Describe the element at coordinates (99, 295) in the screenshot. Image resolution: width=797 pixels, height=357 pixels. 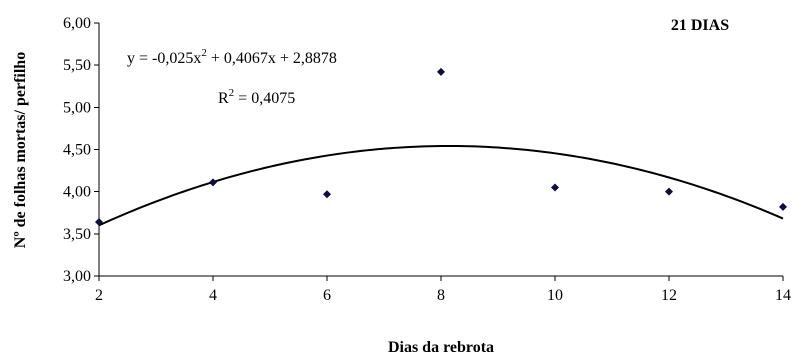
I see `x-tick-label: 2` at that location.